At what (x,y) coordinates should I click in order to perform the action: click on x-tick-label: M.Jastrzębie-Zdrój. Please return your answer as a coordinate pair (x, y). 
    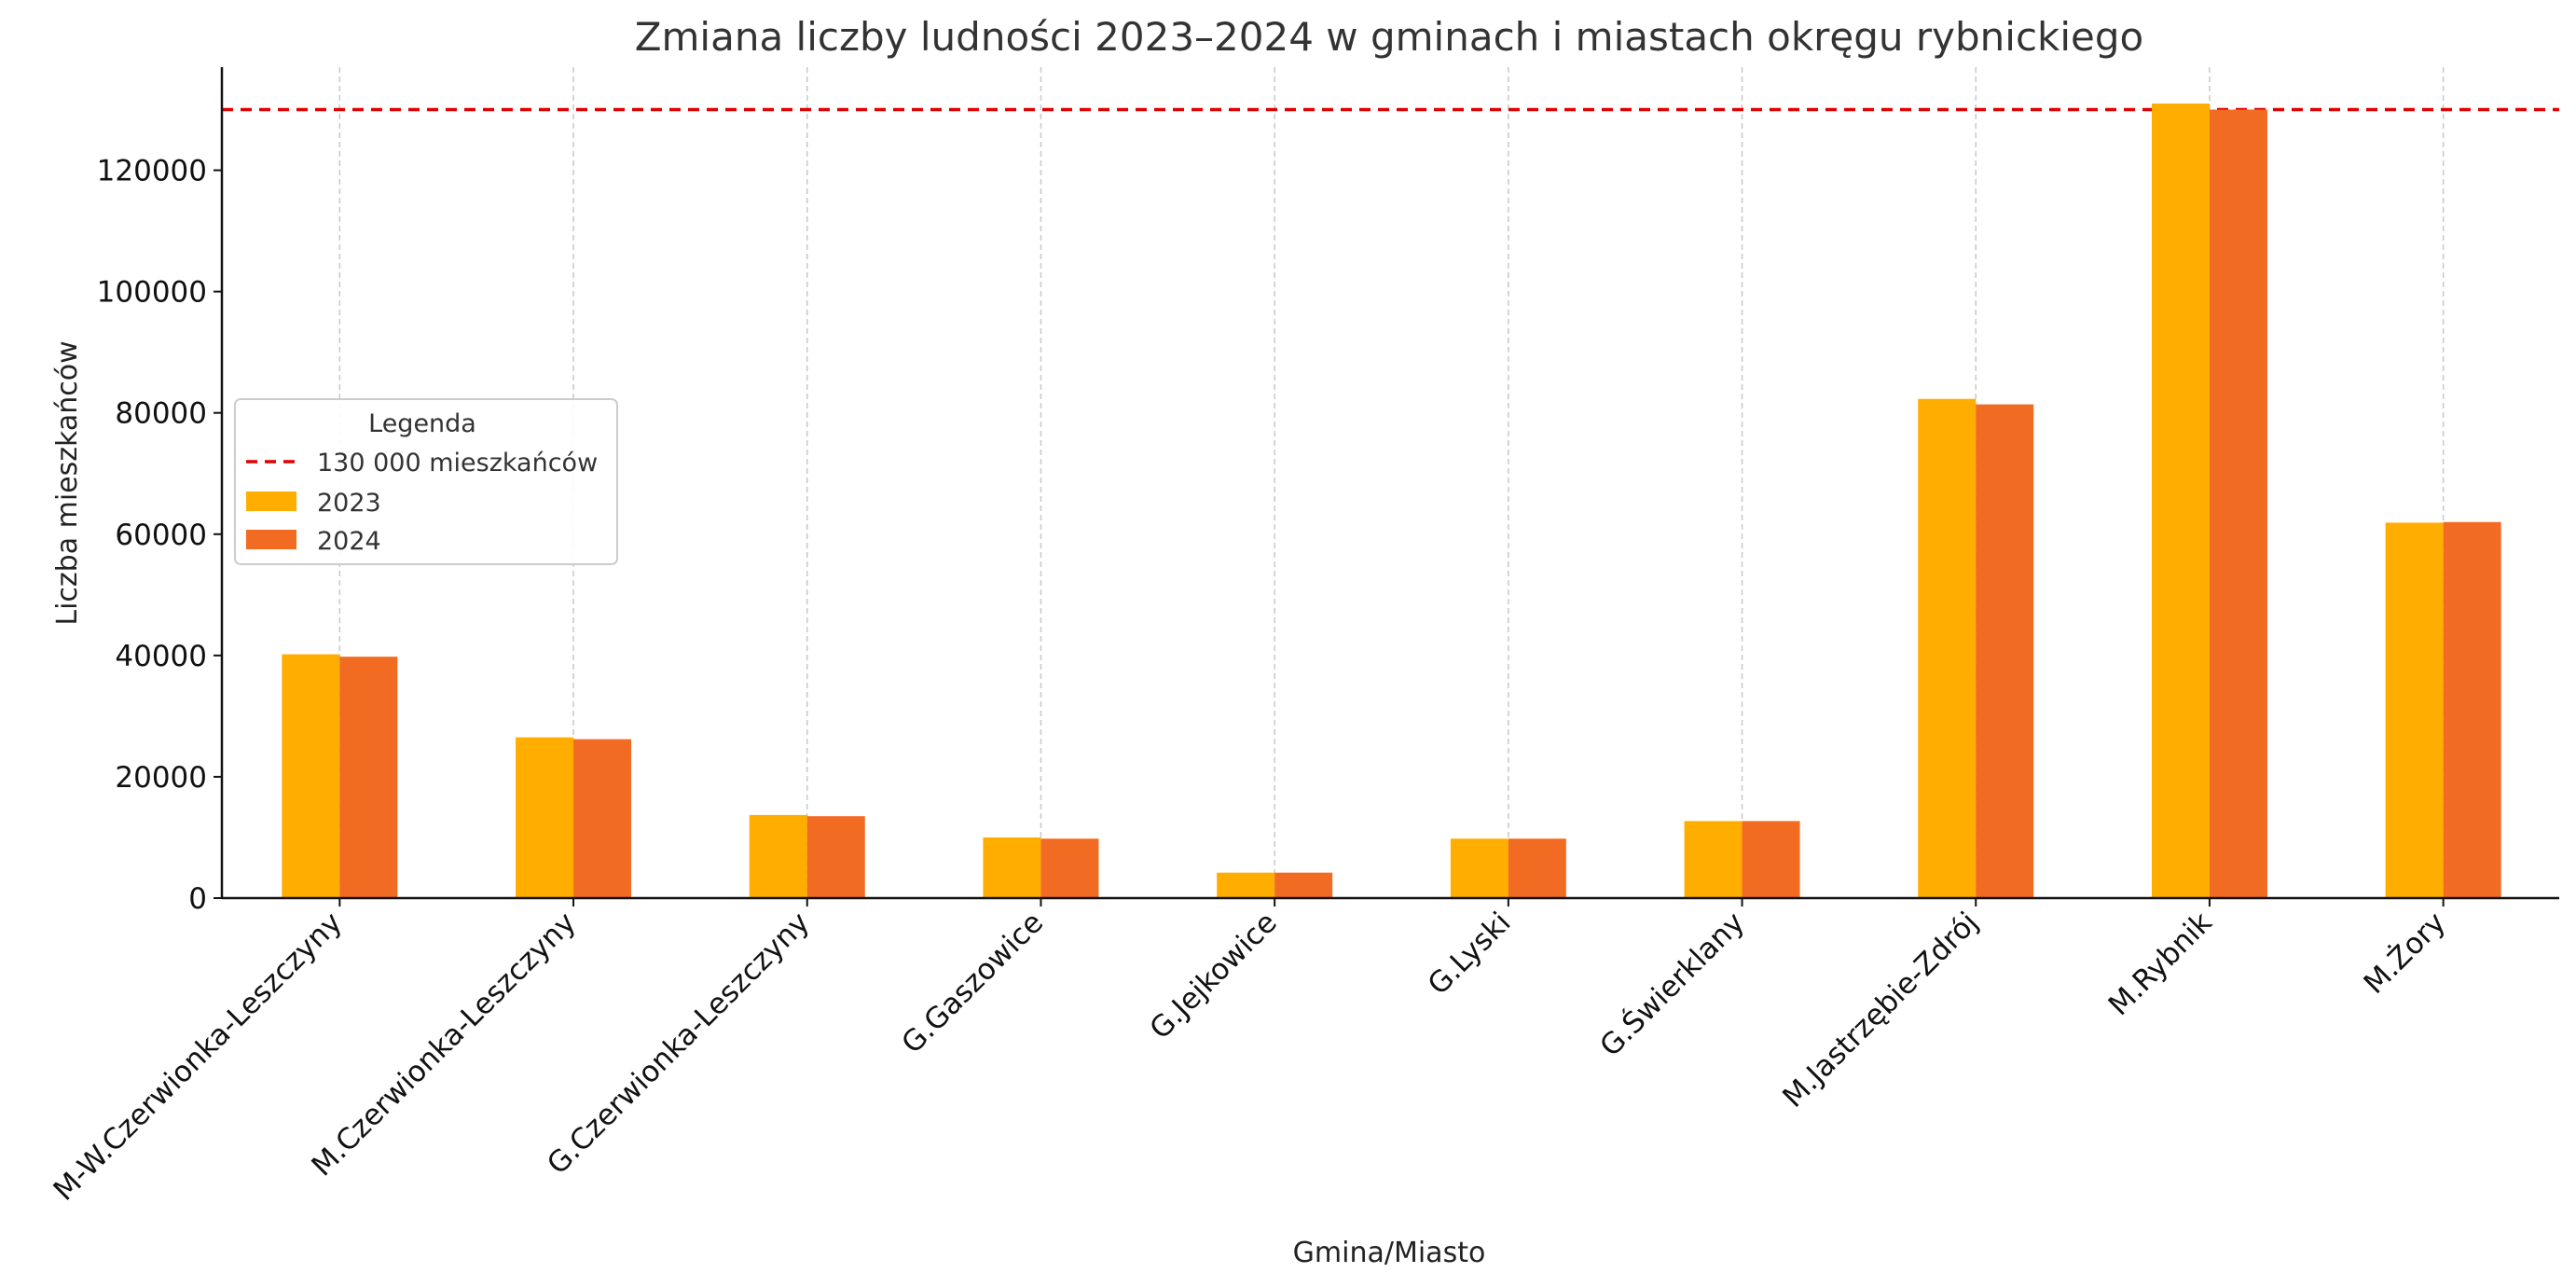
    Looking at the image, I should click on (1880, 1010).